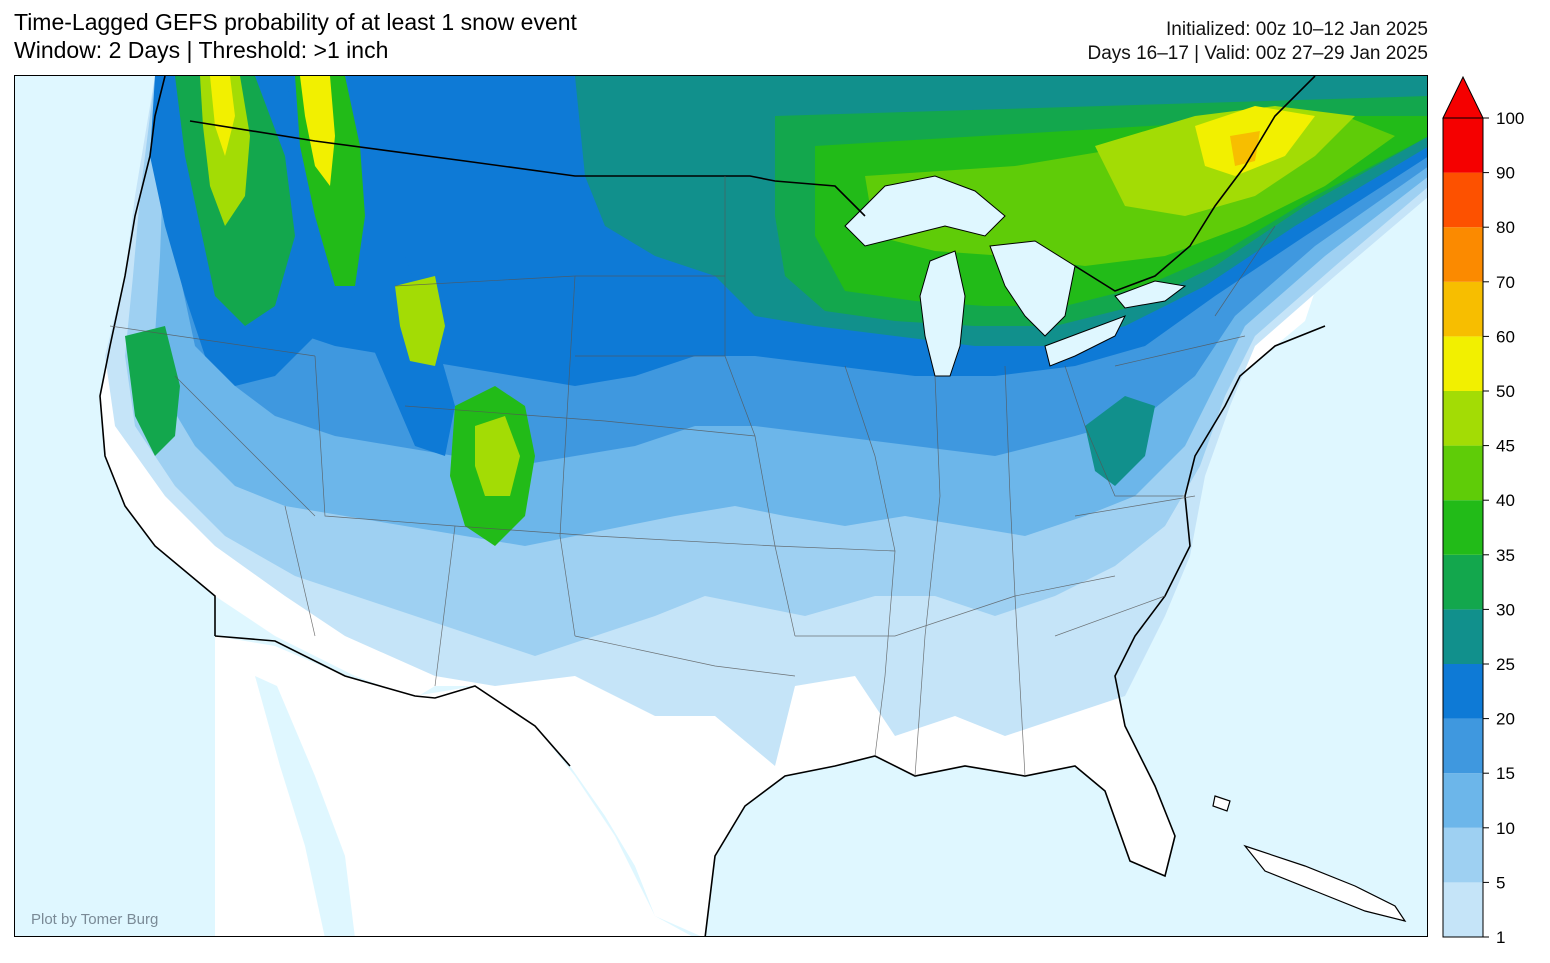 The image size is (1550, 963). Describe the element at coordinates (1505, 828) in the screenshot. I see `colorbar-label: 10` at that location.